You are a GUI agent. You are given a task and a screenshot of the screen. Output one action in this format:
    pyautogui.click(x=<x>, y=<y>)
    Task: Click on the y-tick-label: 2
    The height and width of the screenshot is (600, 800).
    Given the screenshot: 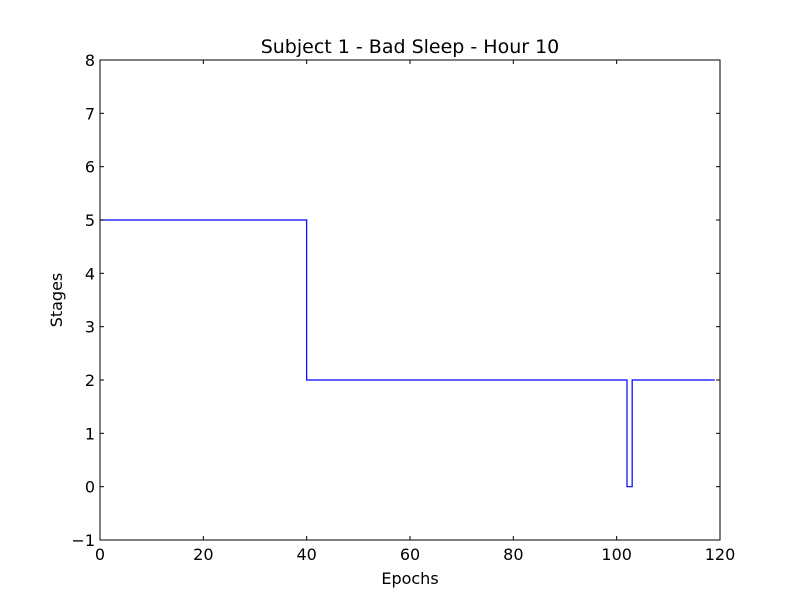 What is the action you would take?
    pyautogui.click(x=90, y=380)
    